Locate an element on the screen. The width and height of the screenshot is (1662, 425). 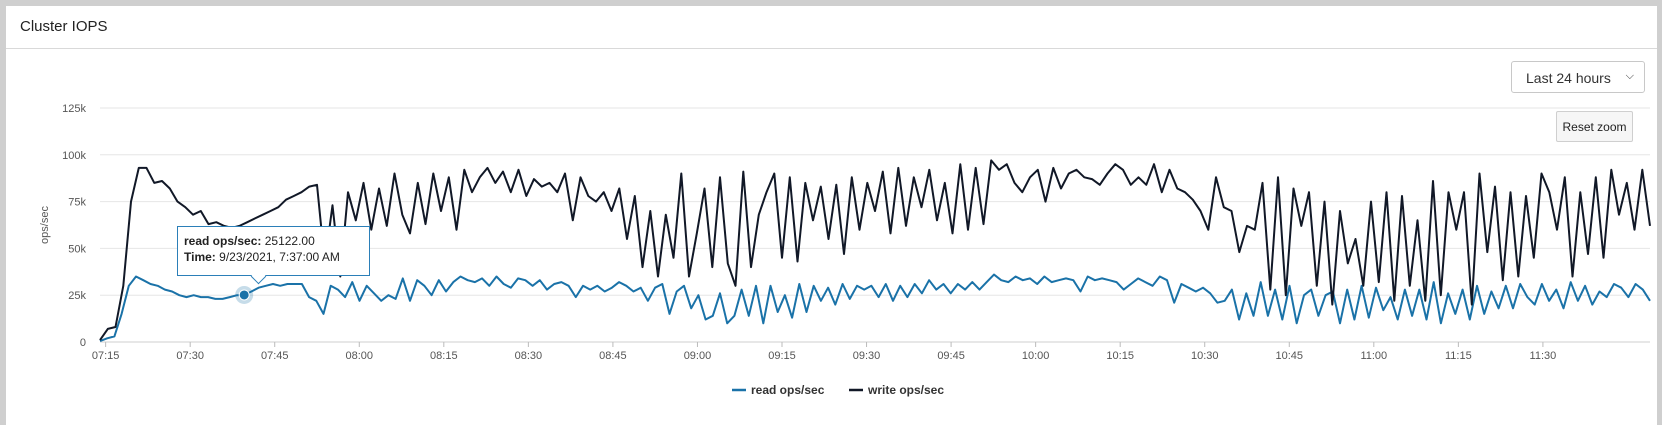
tooltip-time-row: Time: 9/23/2021, 7:37:00 AM is located at coordinates (262, 257).